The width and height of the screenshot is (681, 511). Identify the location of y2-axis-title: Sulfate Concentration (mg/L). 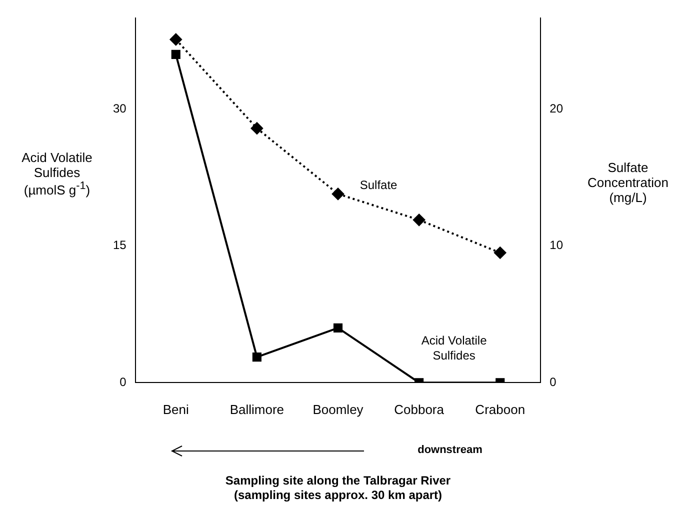
(628, 182).